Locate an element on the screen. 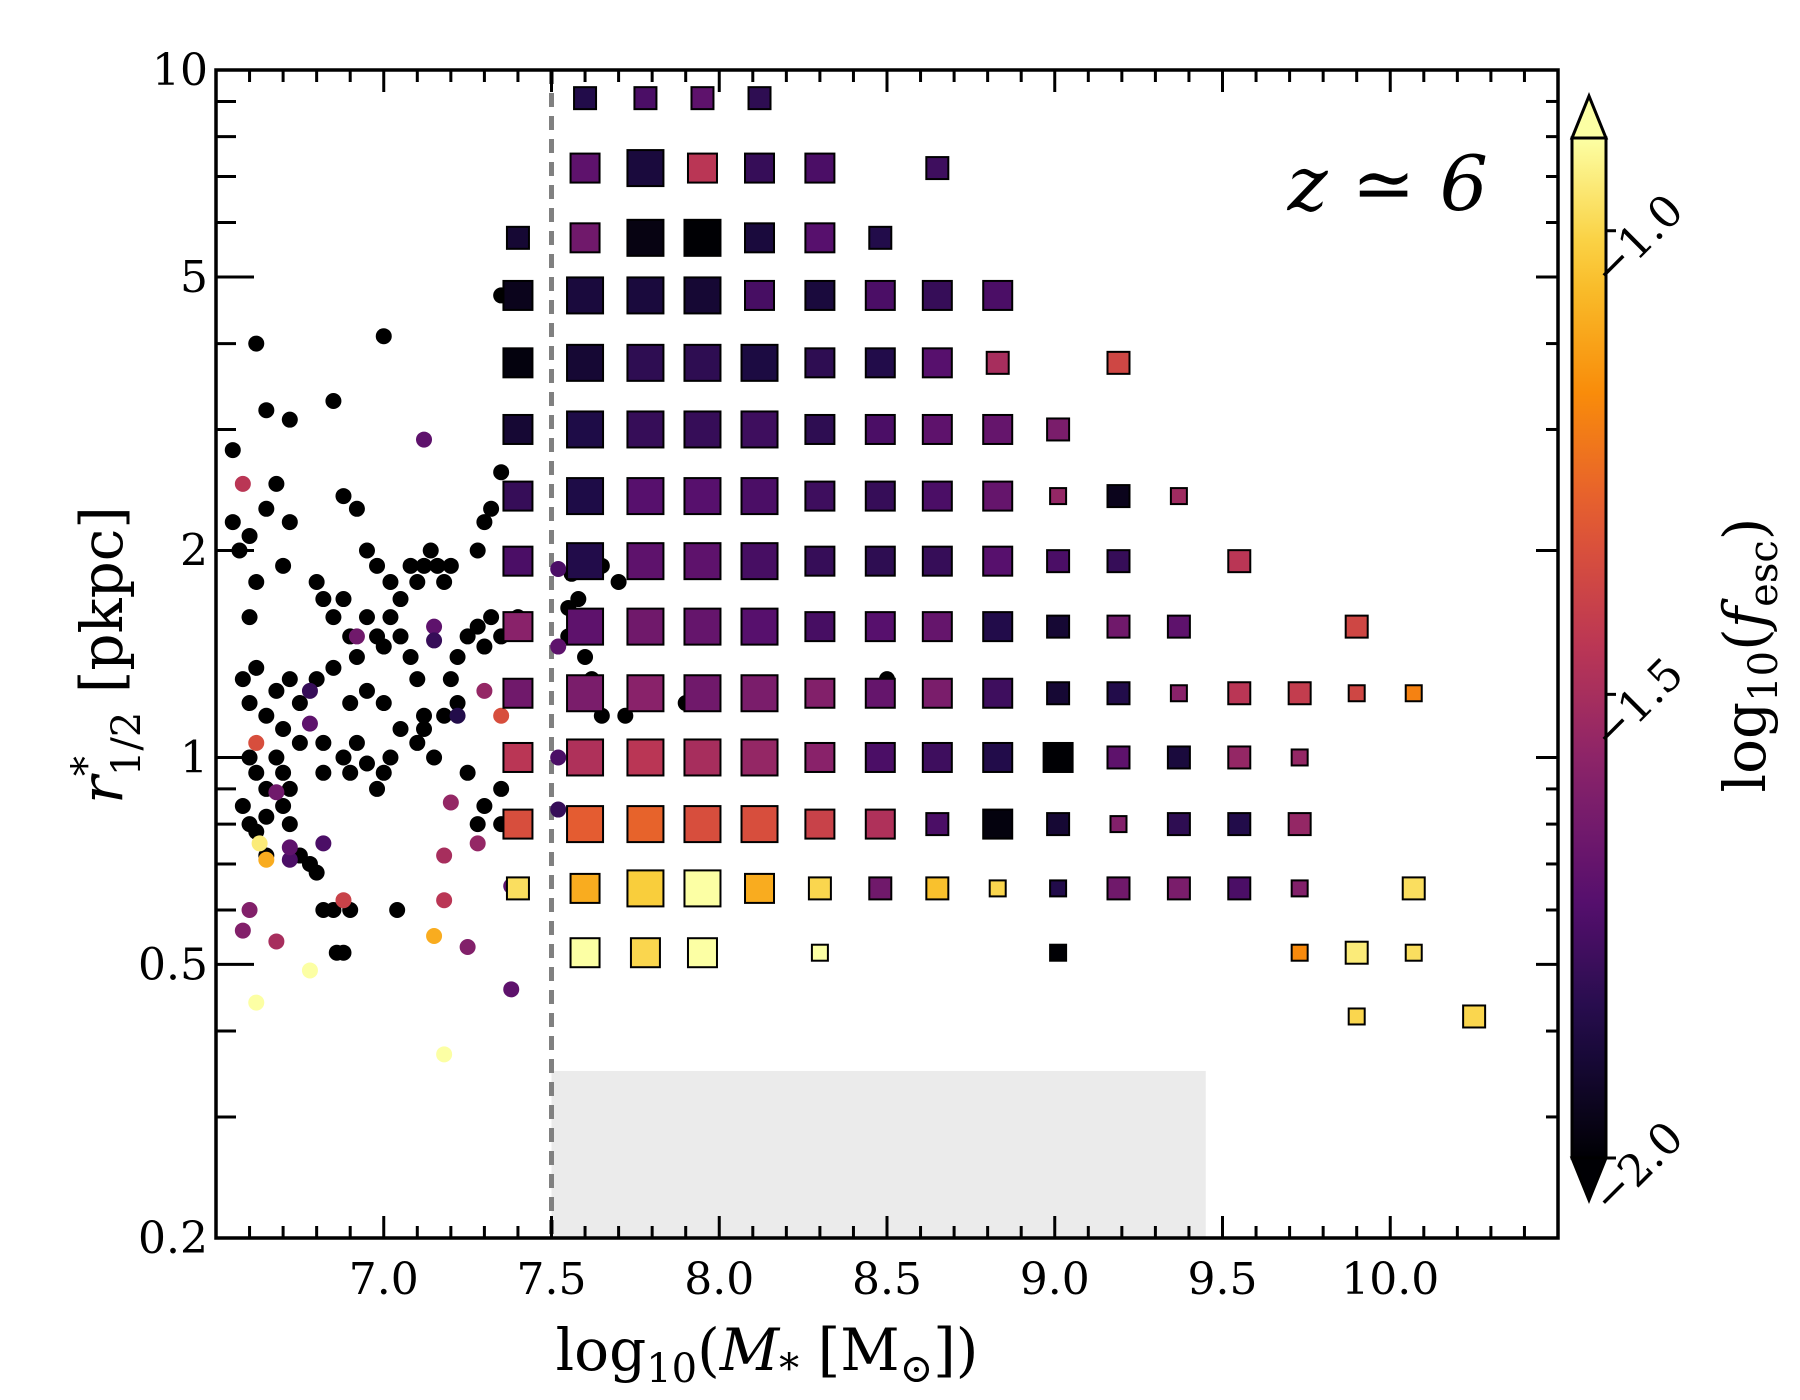 This screenshot has width=1800, height=1400. x-tick-label: 7.5 is located at coordinates (552, 1279).